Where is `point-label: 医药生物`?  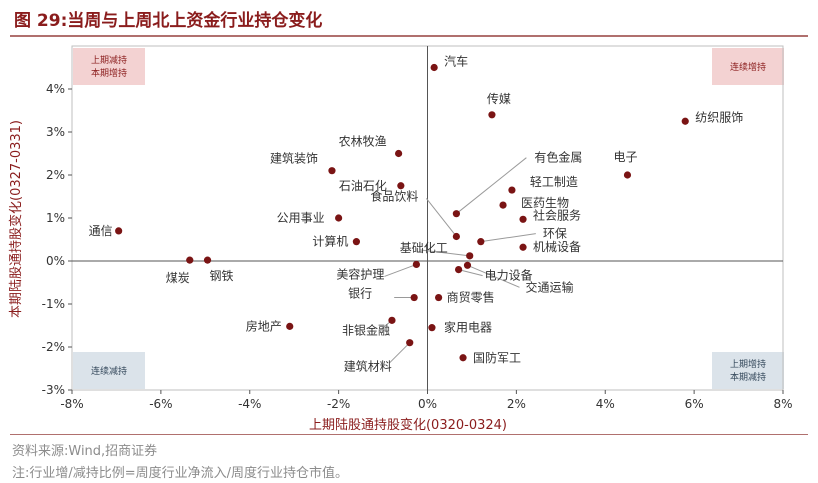 point-label: 医药生物 is located at coordinates (545, 203).